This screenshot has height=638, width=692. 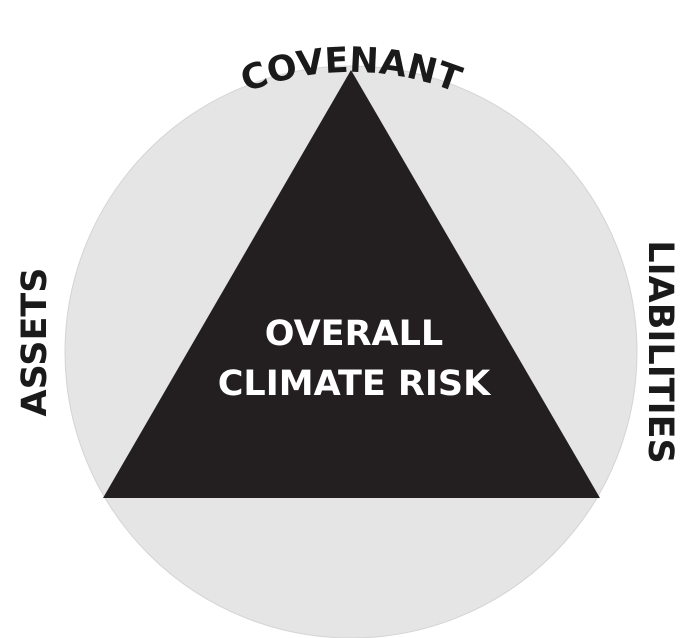 I want to click on center-line: OVERALL, so click(x=354, y=334).